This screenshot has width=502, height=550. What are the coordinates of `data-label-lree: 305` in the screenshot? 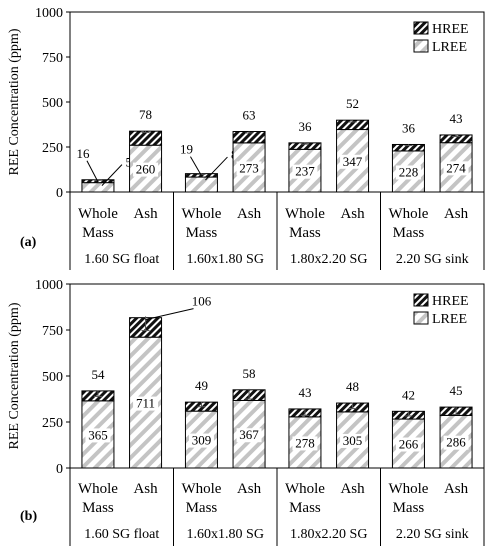 It's located at (353, 440).